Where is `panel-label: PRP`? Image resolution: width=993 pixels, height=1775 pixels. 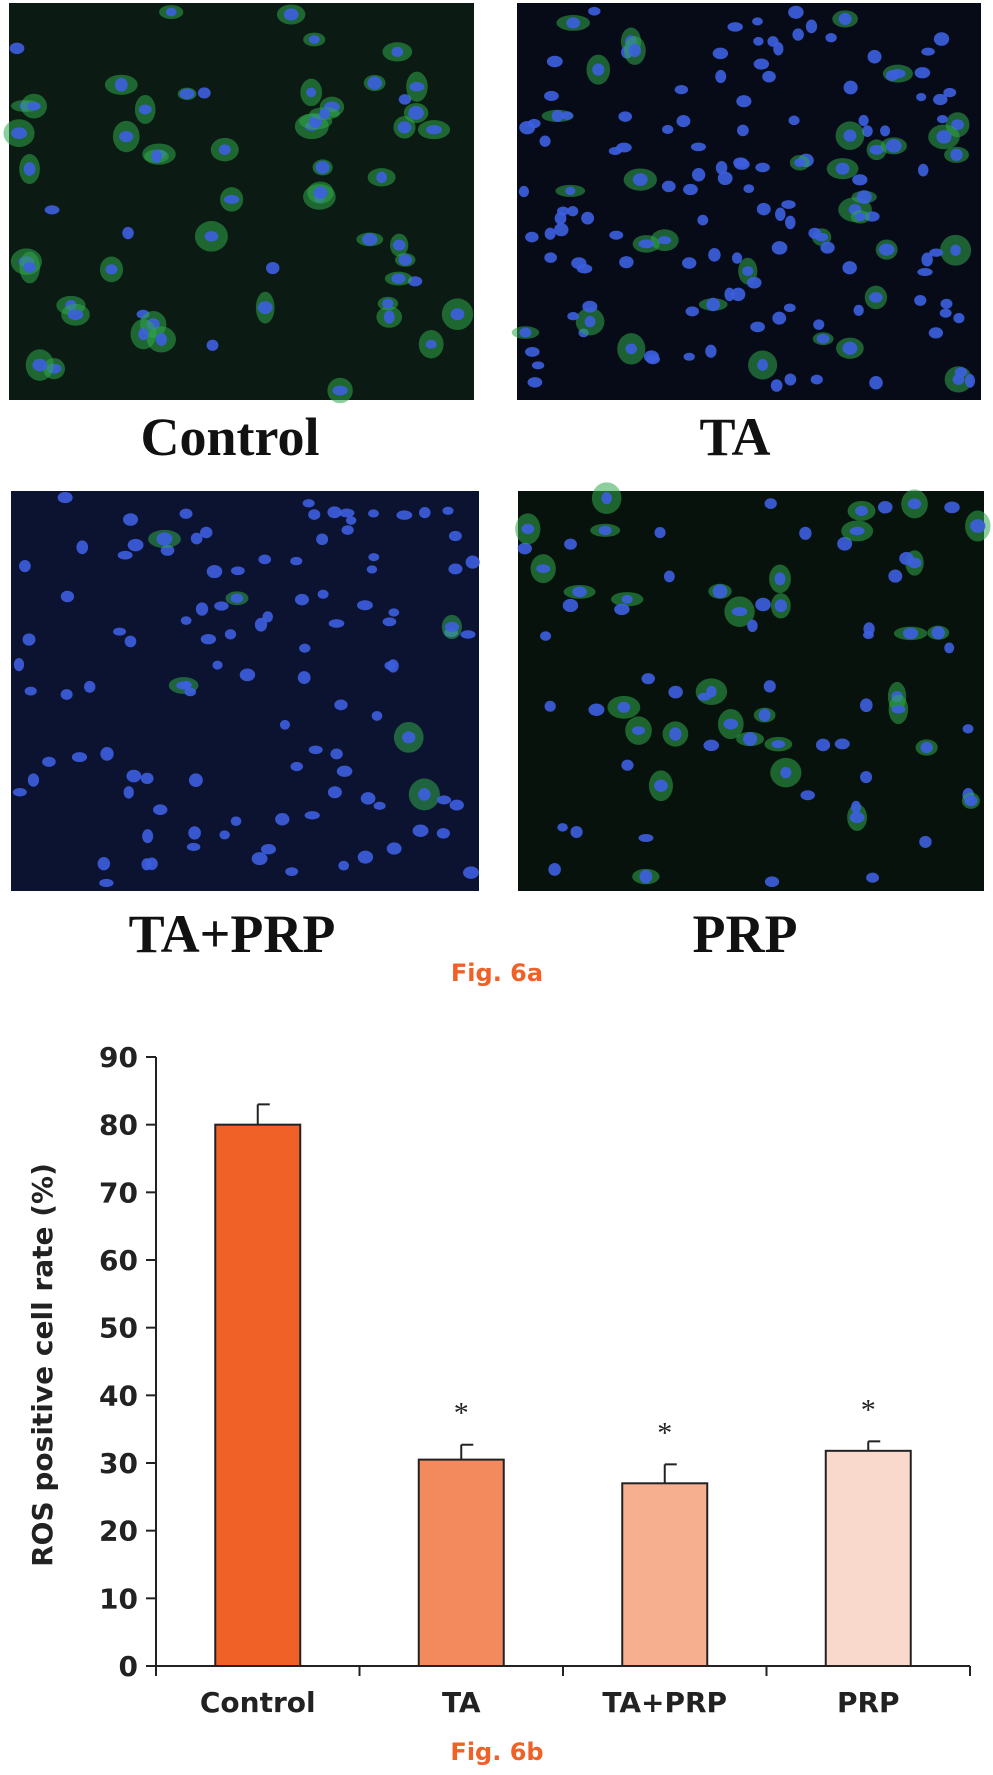
panel-label: PRP is located at coordinates (745, 934).